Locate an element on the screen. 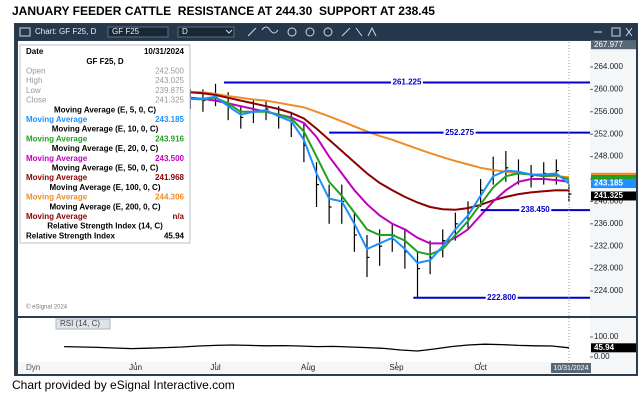  dw-ohlc-label: High is located at coordinates (34, 80).